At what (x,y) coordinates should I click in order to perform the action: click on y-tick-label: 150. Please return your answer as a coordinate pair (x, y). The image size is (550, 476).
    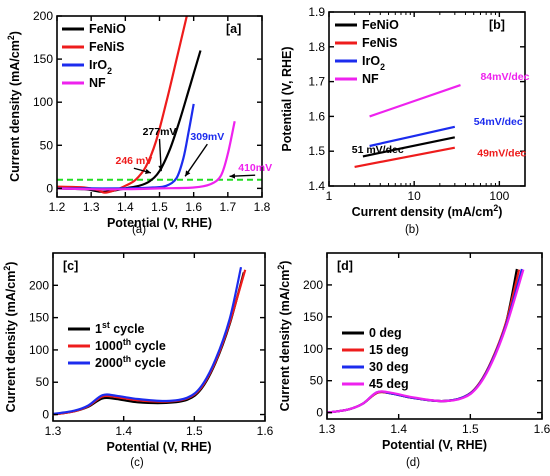
    Looking at the image, I should click on (43, 59).